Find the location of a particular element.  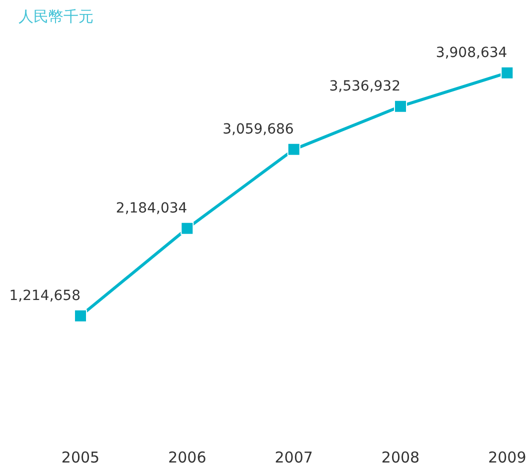

chart-title: 人民幣千元 is located at coordinates (56, 17).